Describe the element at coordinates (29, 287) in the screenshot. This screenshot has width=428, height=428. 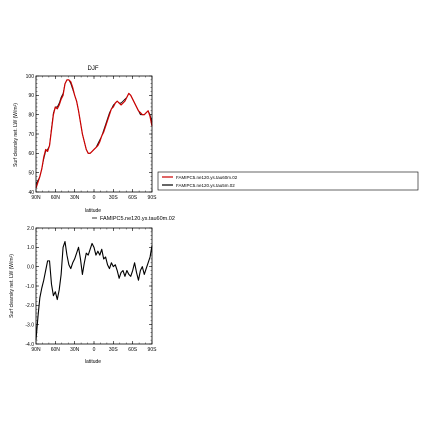
I see `bottom-y-tick-label: -1.0` at that location.